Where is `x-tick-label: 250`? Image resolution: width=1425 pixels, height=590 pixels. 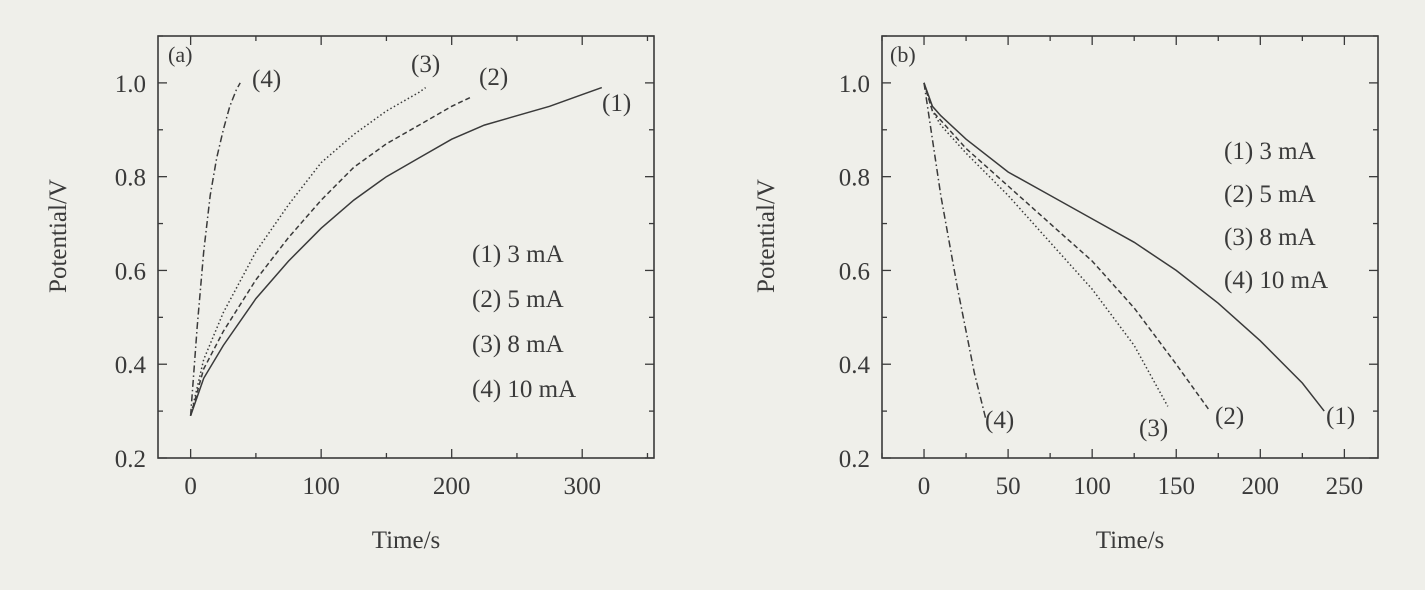
x-tick-label: 250 is located at coordinates (1345, 486).